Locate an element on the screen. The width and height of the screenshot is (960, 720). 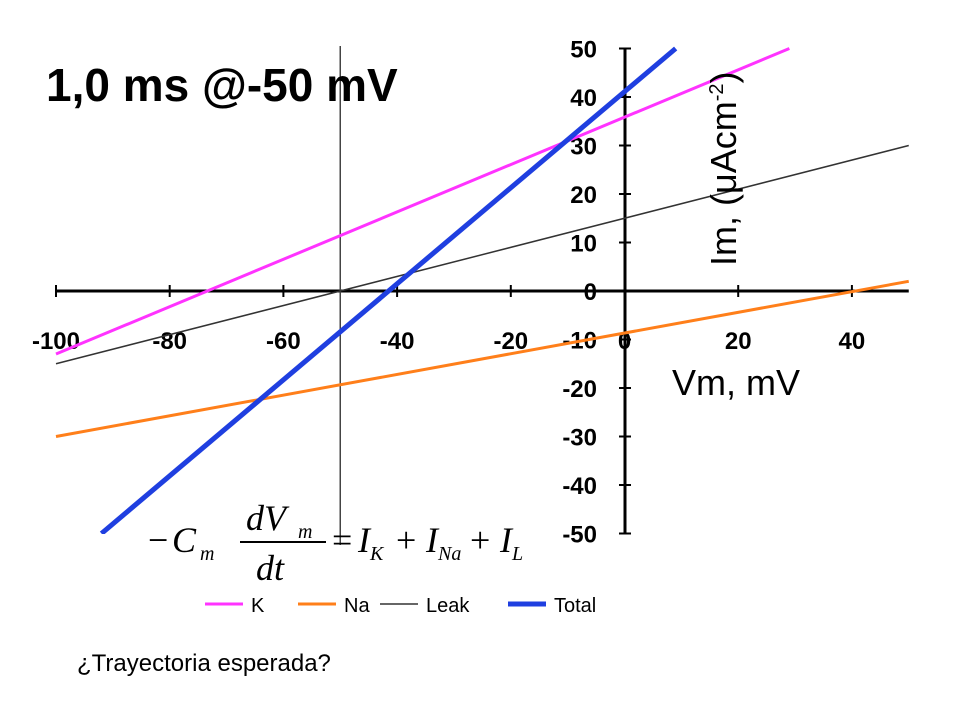
legend-label-total: Total is located at coordinates (575, 606).